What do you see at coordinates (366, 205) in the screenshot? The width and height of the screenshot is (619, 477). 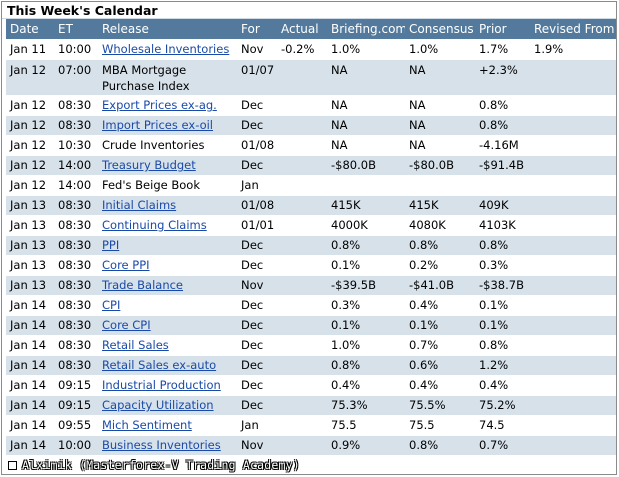 I see `cell-briefing: 415K` at bounding box center [366, 205].